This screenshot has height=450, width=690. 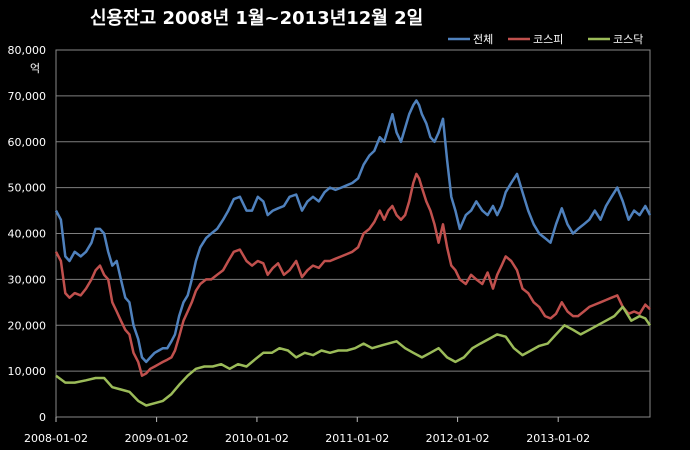 I want to click on x-tick-label: 2008-01-02, so click(x=56, y=438).